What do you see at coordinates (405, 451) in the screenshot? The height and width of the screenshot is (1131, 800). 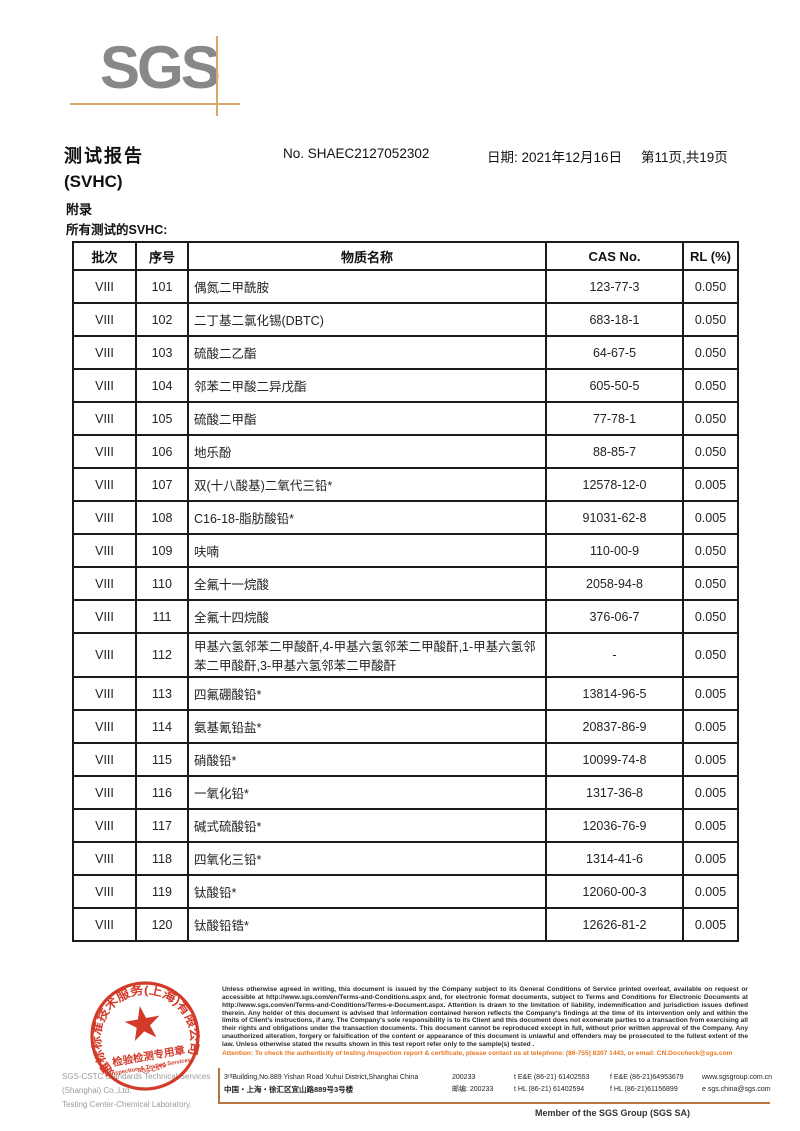 I see `table-row: VIII 106 地乐酚 88-85-7 0.050` at bounding box center [405, 451].